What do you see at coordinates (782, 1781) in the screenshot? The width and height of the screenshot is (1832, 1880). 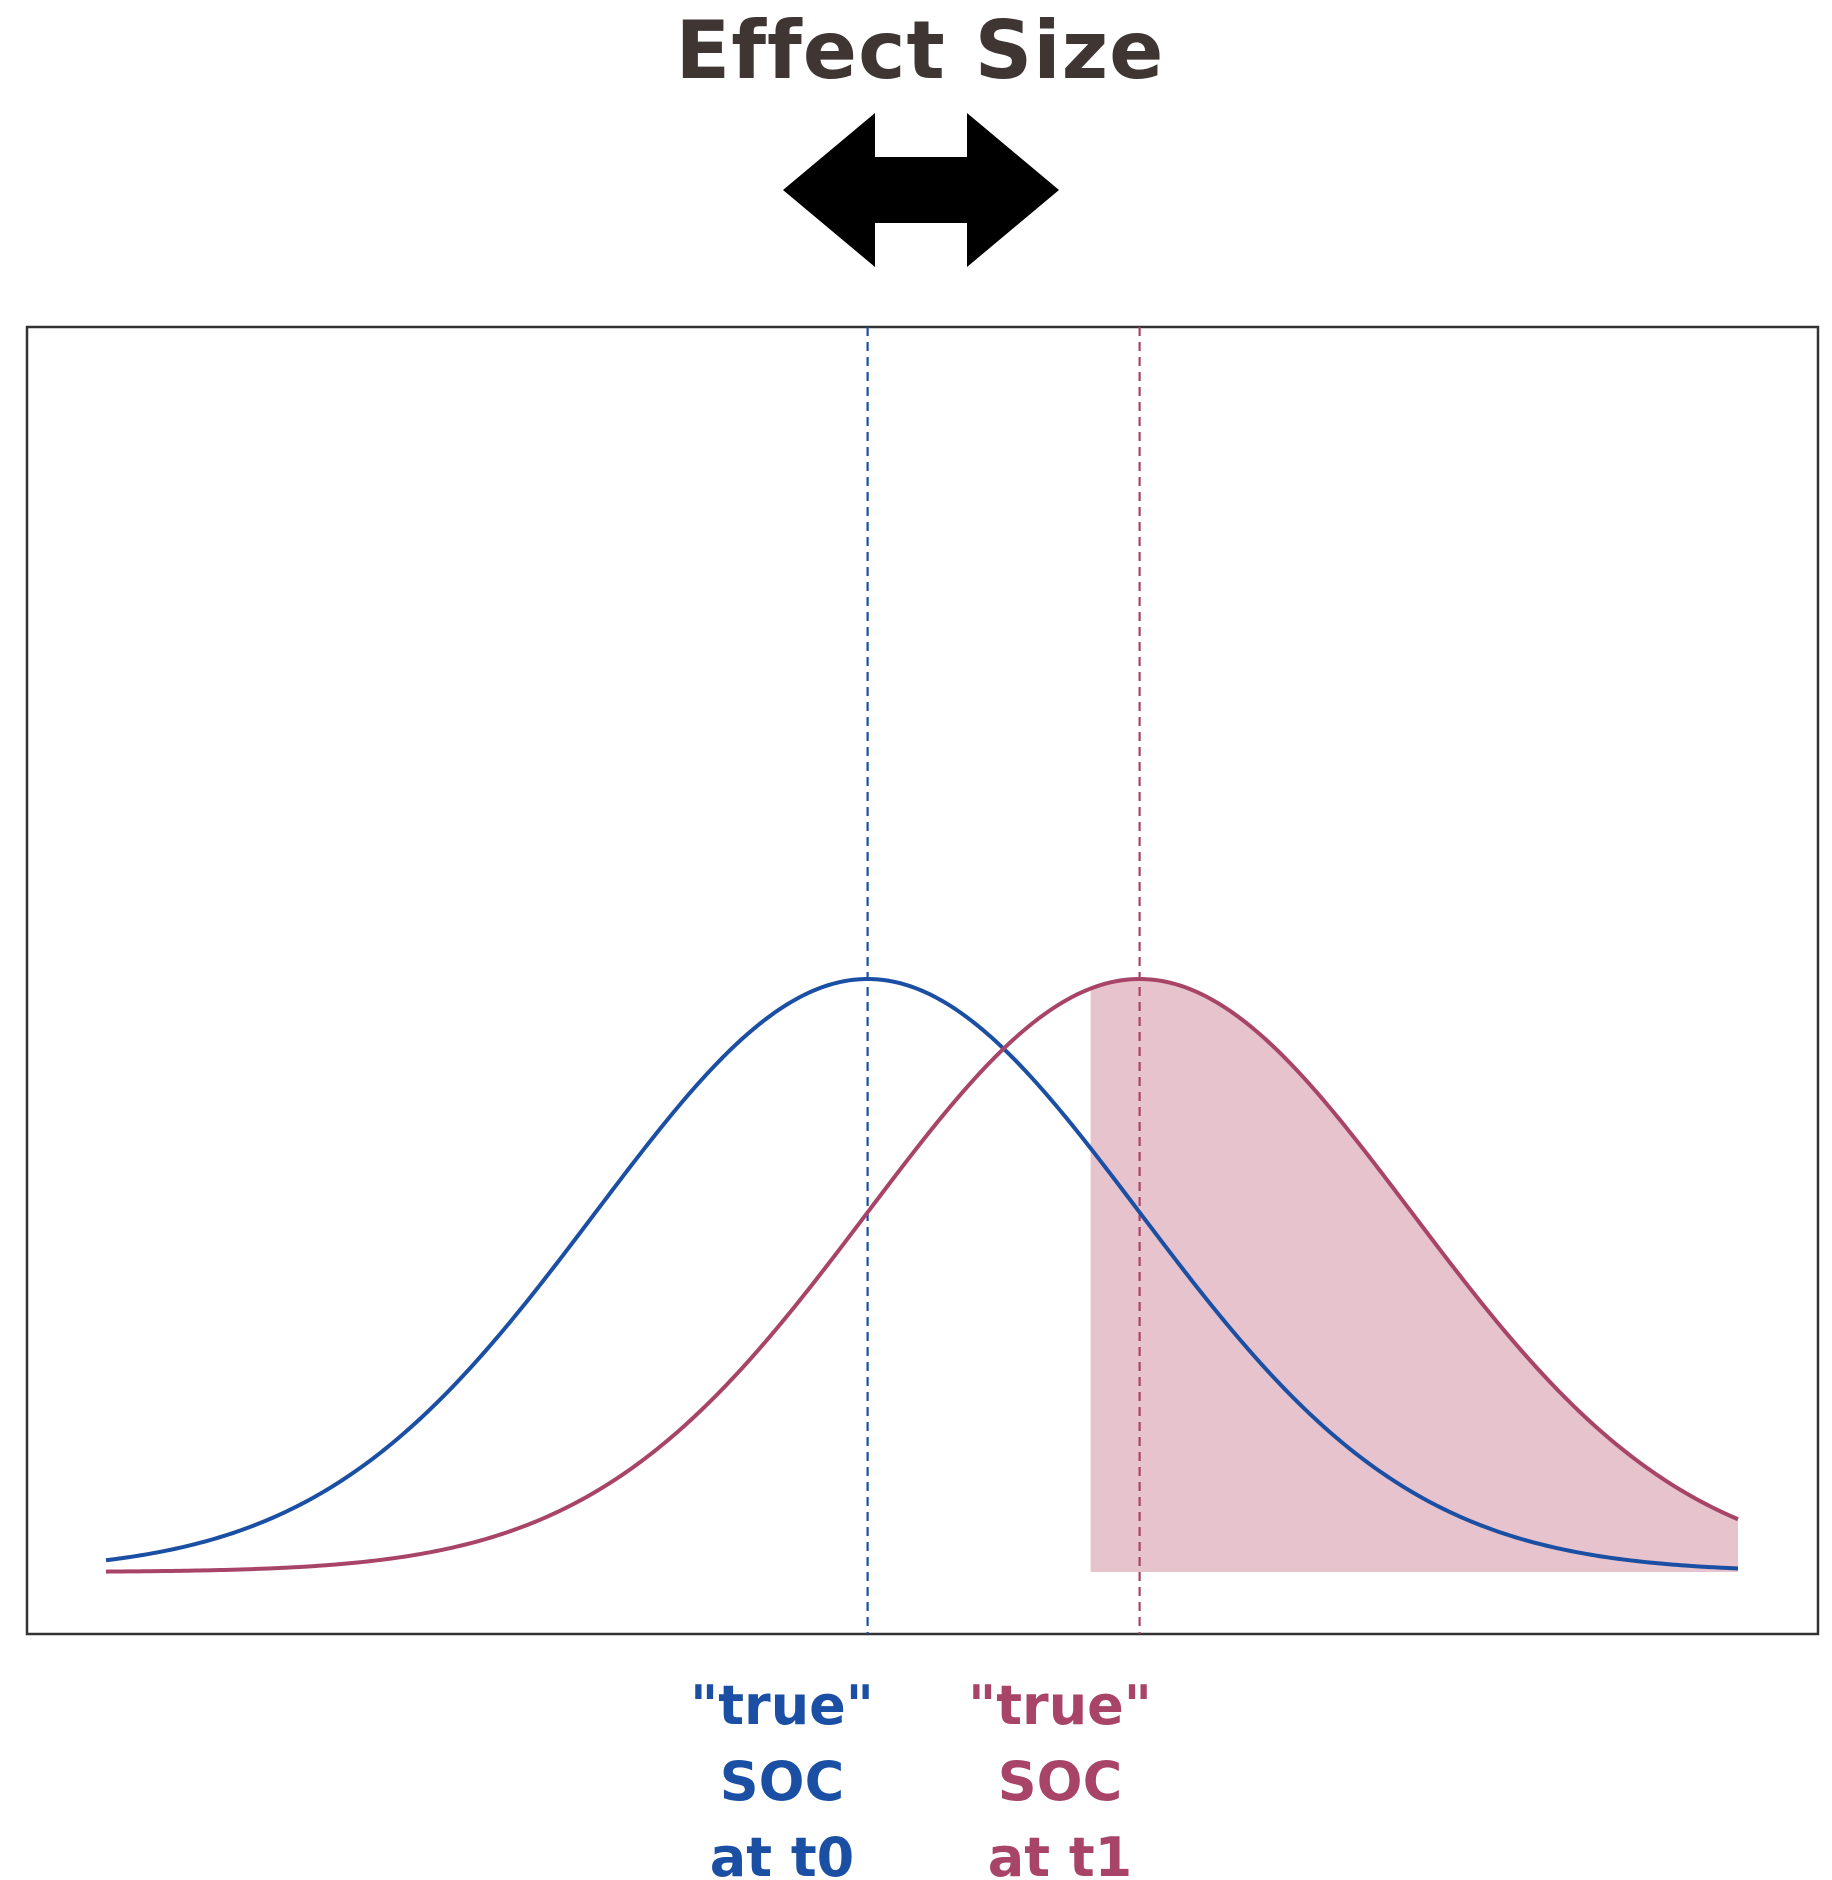 I see `label-t0-line2: SOC` at bounding box center [782, 1781].